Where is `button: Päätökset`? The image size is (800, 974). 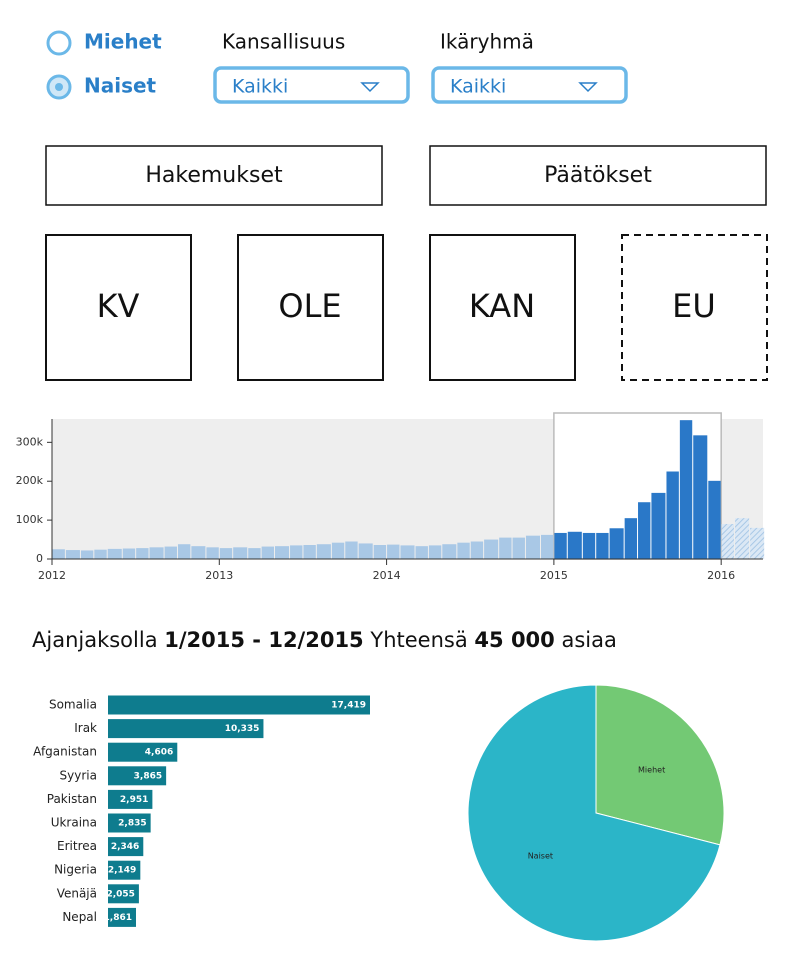 button: Päätökset is located at coordinates (598, 175).